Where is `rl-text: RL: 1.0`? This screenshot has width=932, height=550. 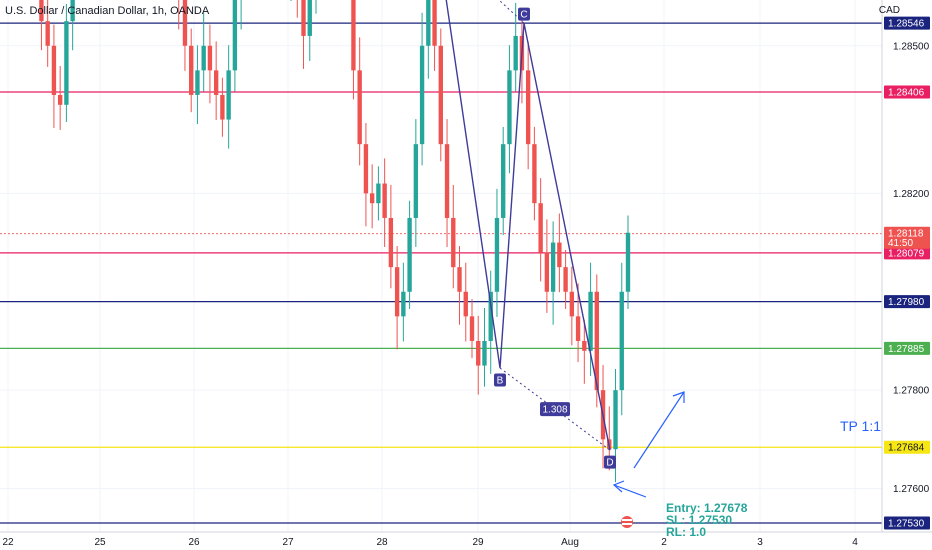 rl-text: RL: 1.0 is located at coordinates (686, 532).